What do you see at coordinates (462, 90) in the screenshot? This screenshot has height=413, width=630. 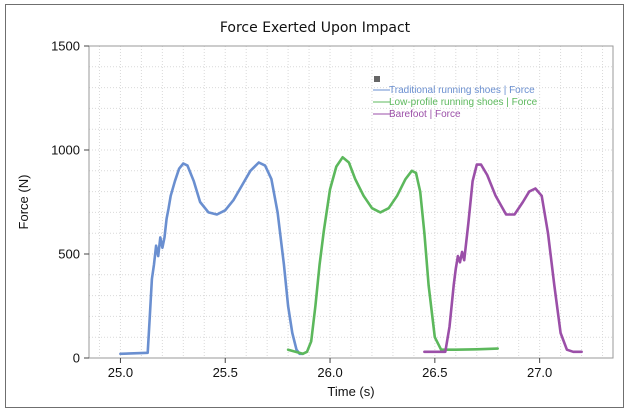 I see `legend-label-1: Traditional running shoes | Force` at bounding box center [462, 90].